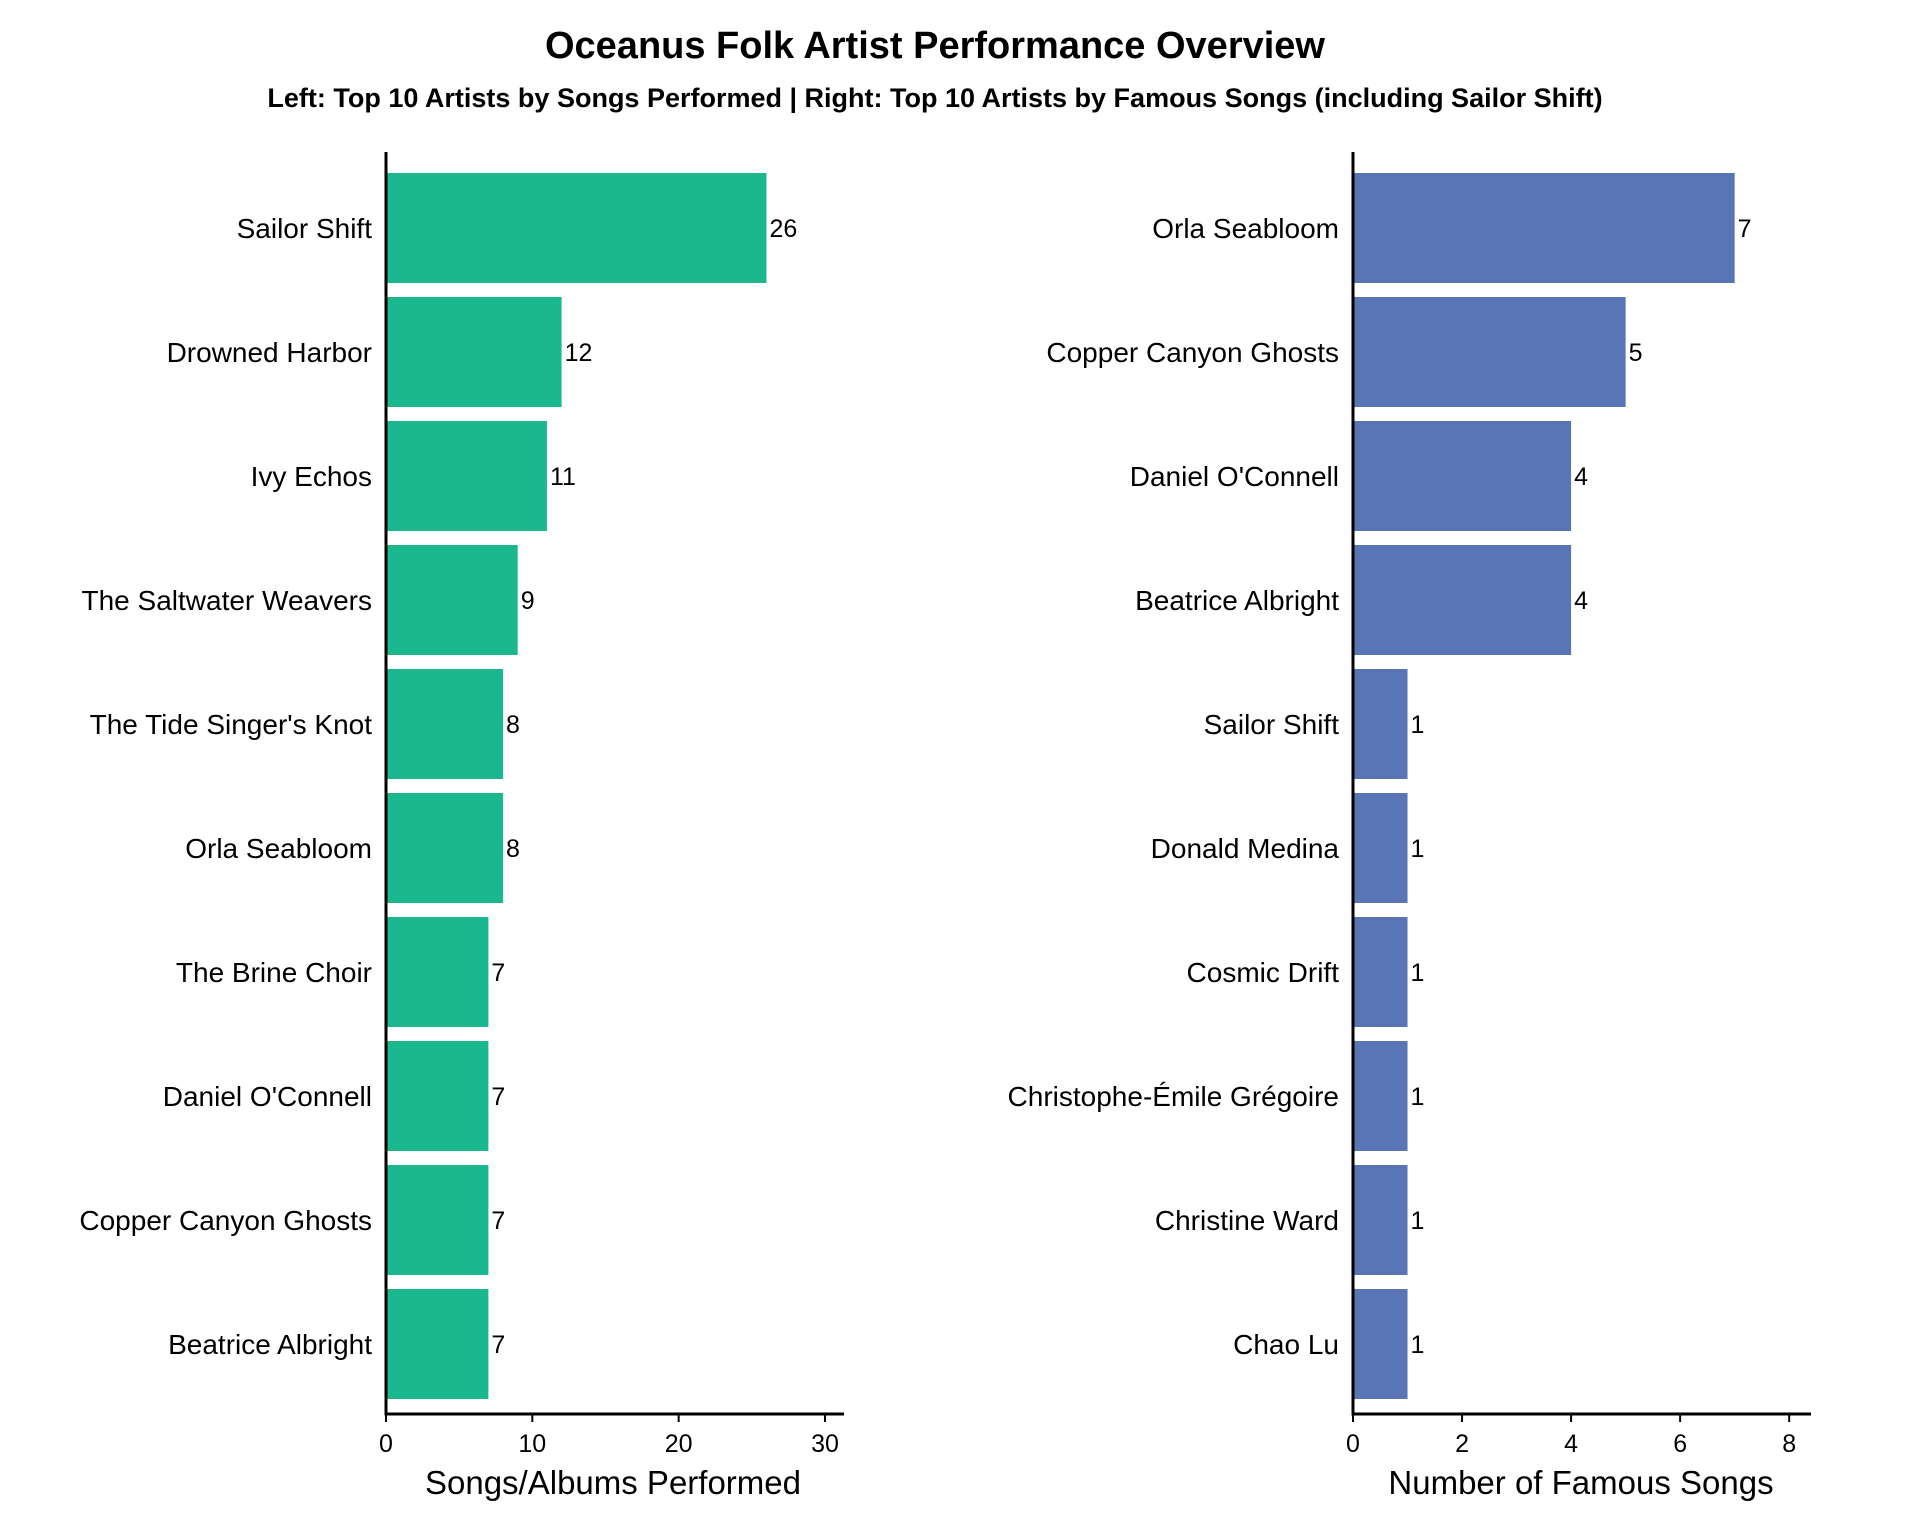  Describe the element at coordinates (227, 600) in the screenshot. I see `left-category-label: The Saltwater Weavers` at that location.